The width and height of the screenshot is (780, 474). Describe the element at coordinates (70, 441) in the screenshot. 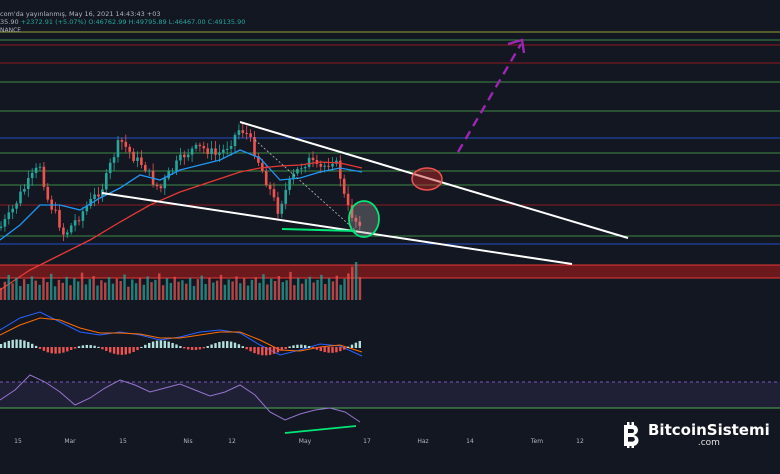

I see `x-axis-tick-label: Mar` at that location.